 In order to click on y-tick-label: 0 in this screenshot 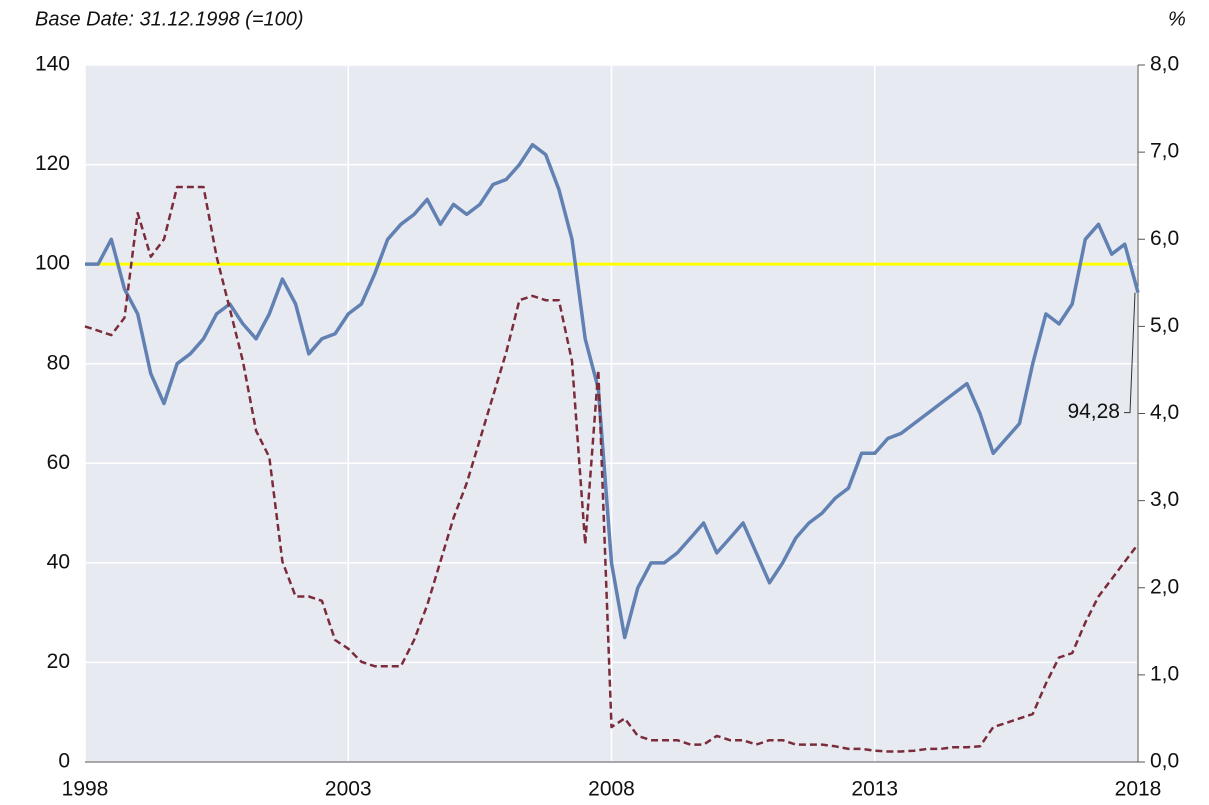, I will do `click(64, 761)`.